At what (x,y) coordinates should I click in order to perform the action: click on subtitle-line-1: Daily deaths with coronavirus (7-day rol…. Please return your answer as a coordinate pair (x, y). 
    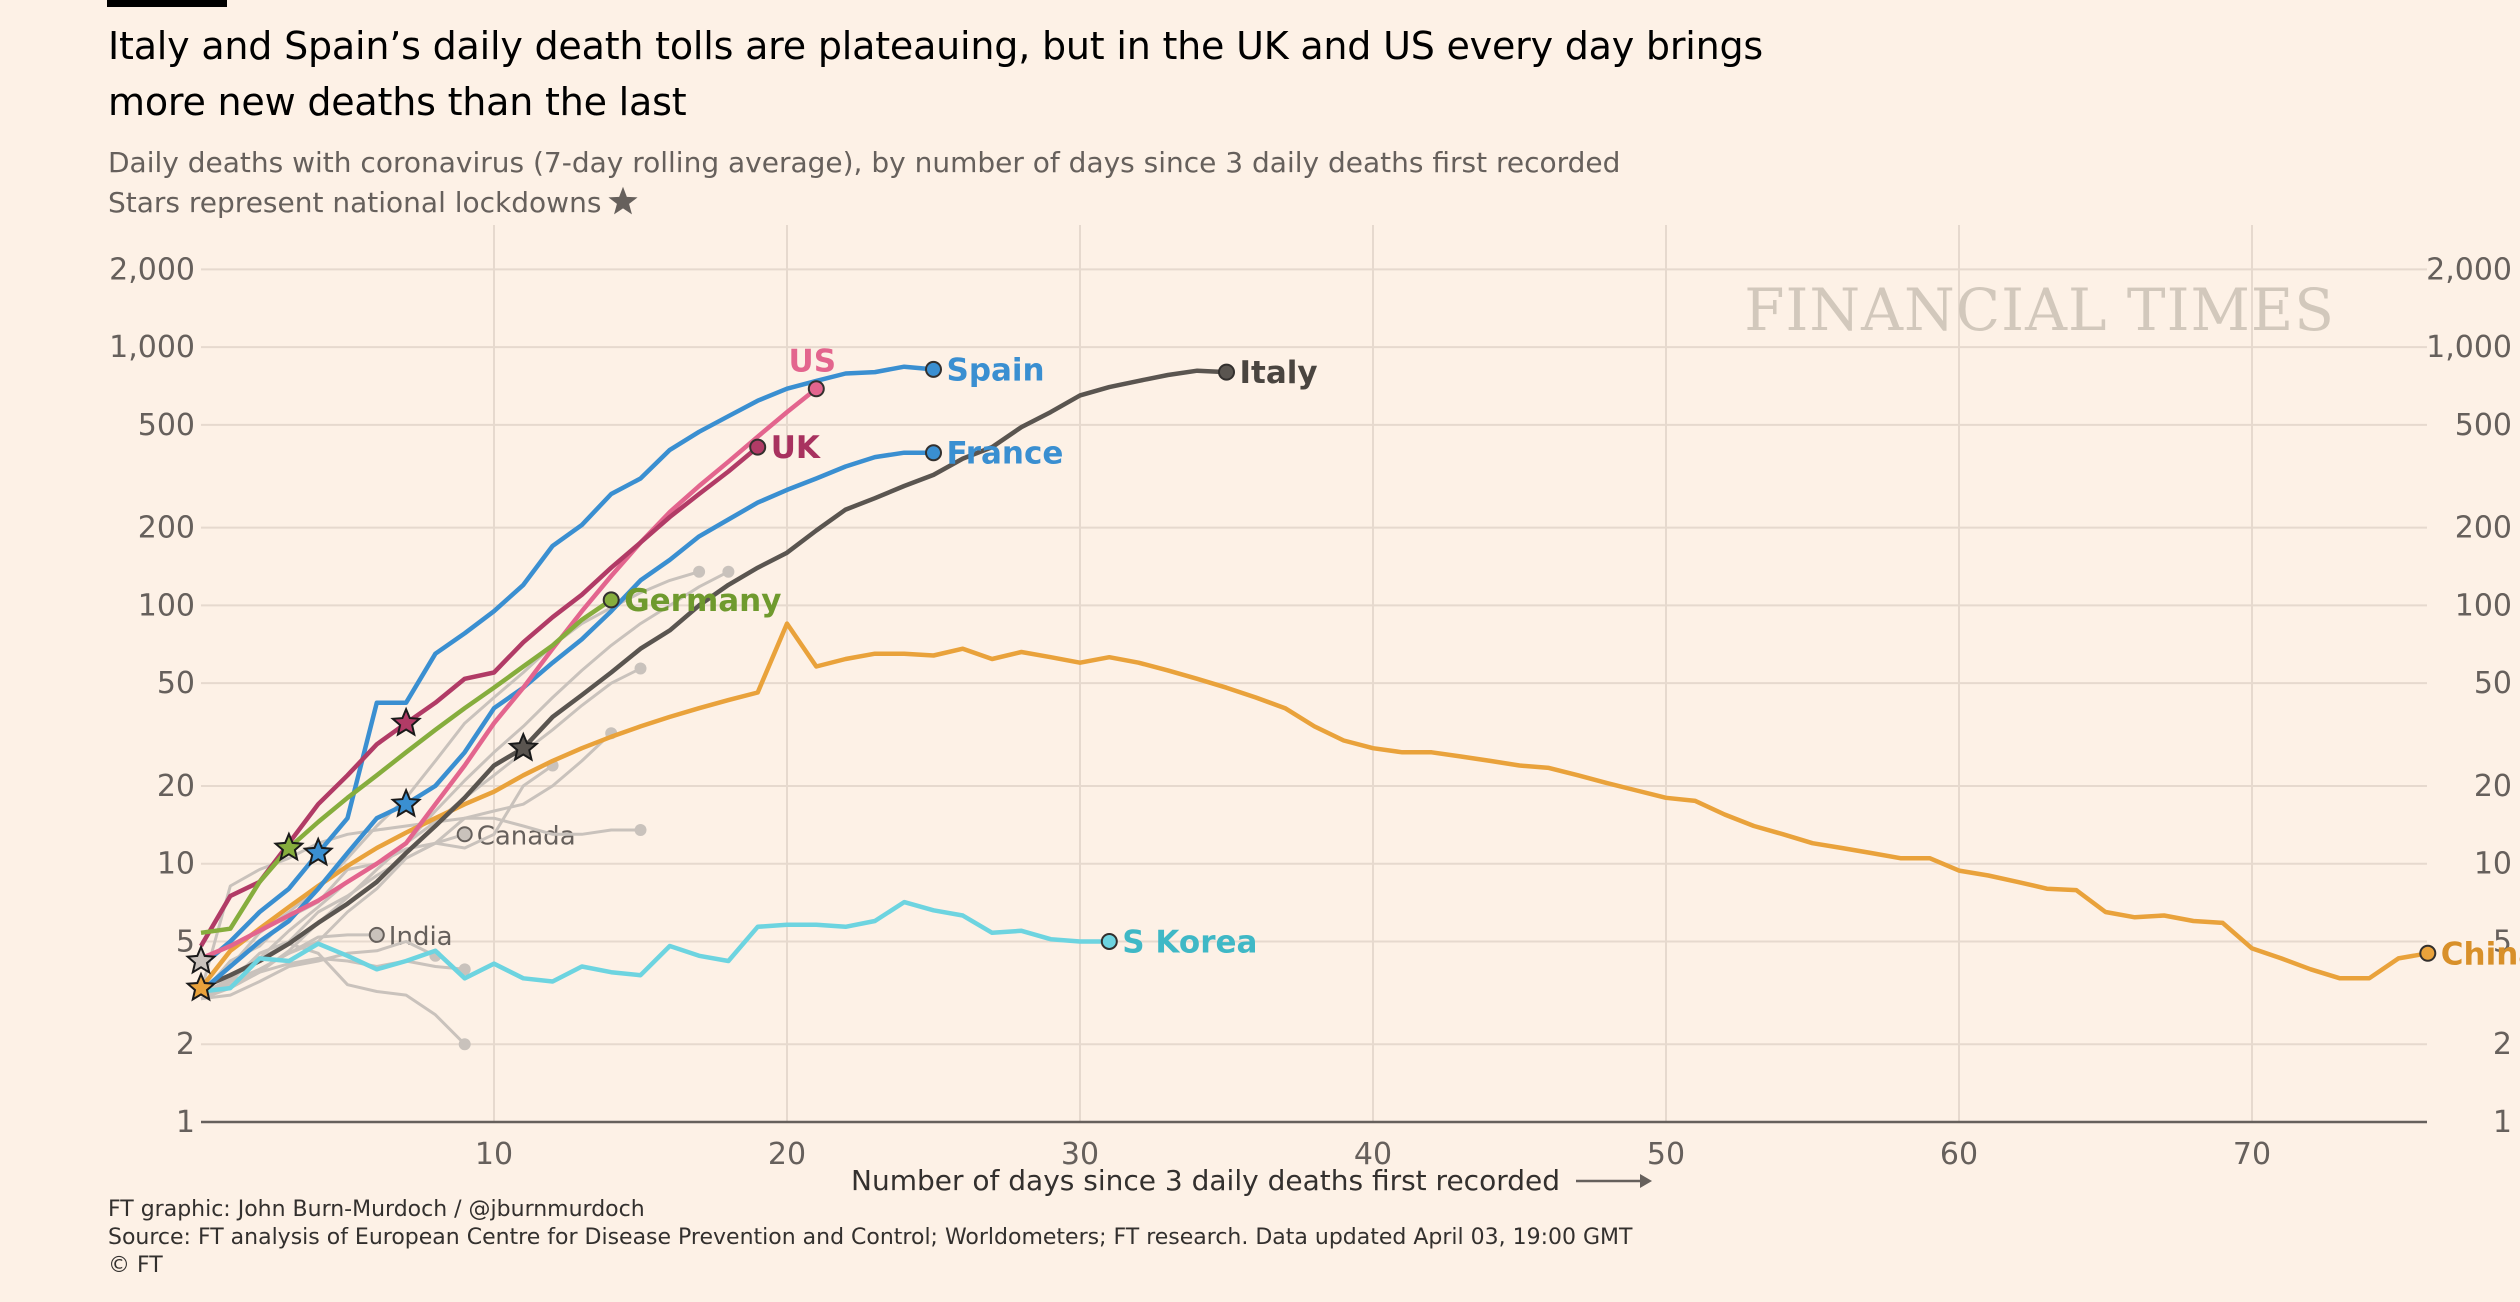
    Looking at the image, I should click on (864, 162).